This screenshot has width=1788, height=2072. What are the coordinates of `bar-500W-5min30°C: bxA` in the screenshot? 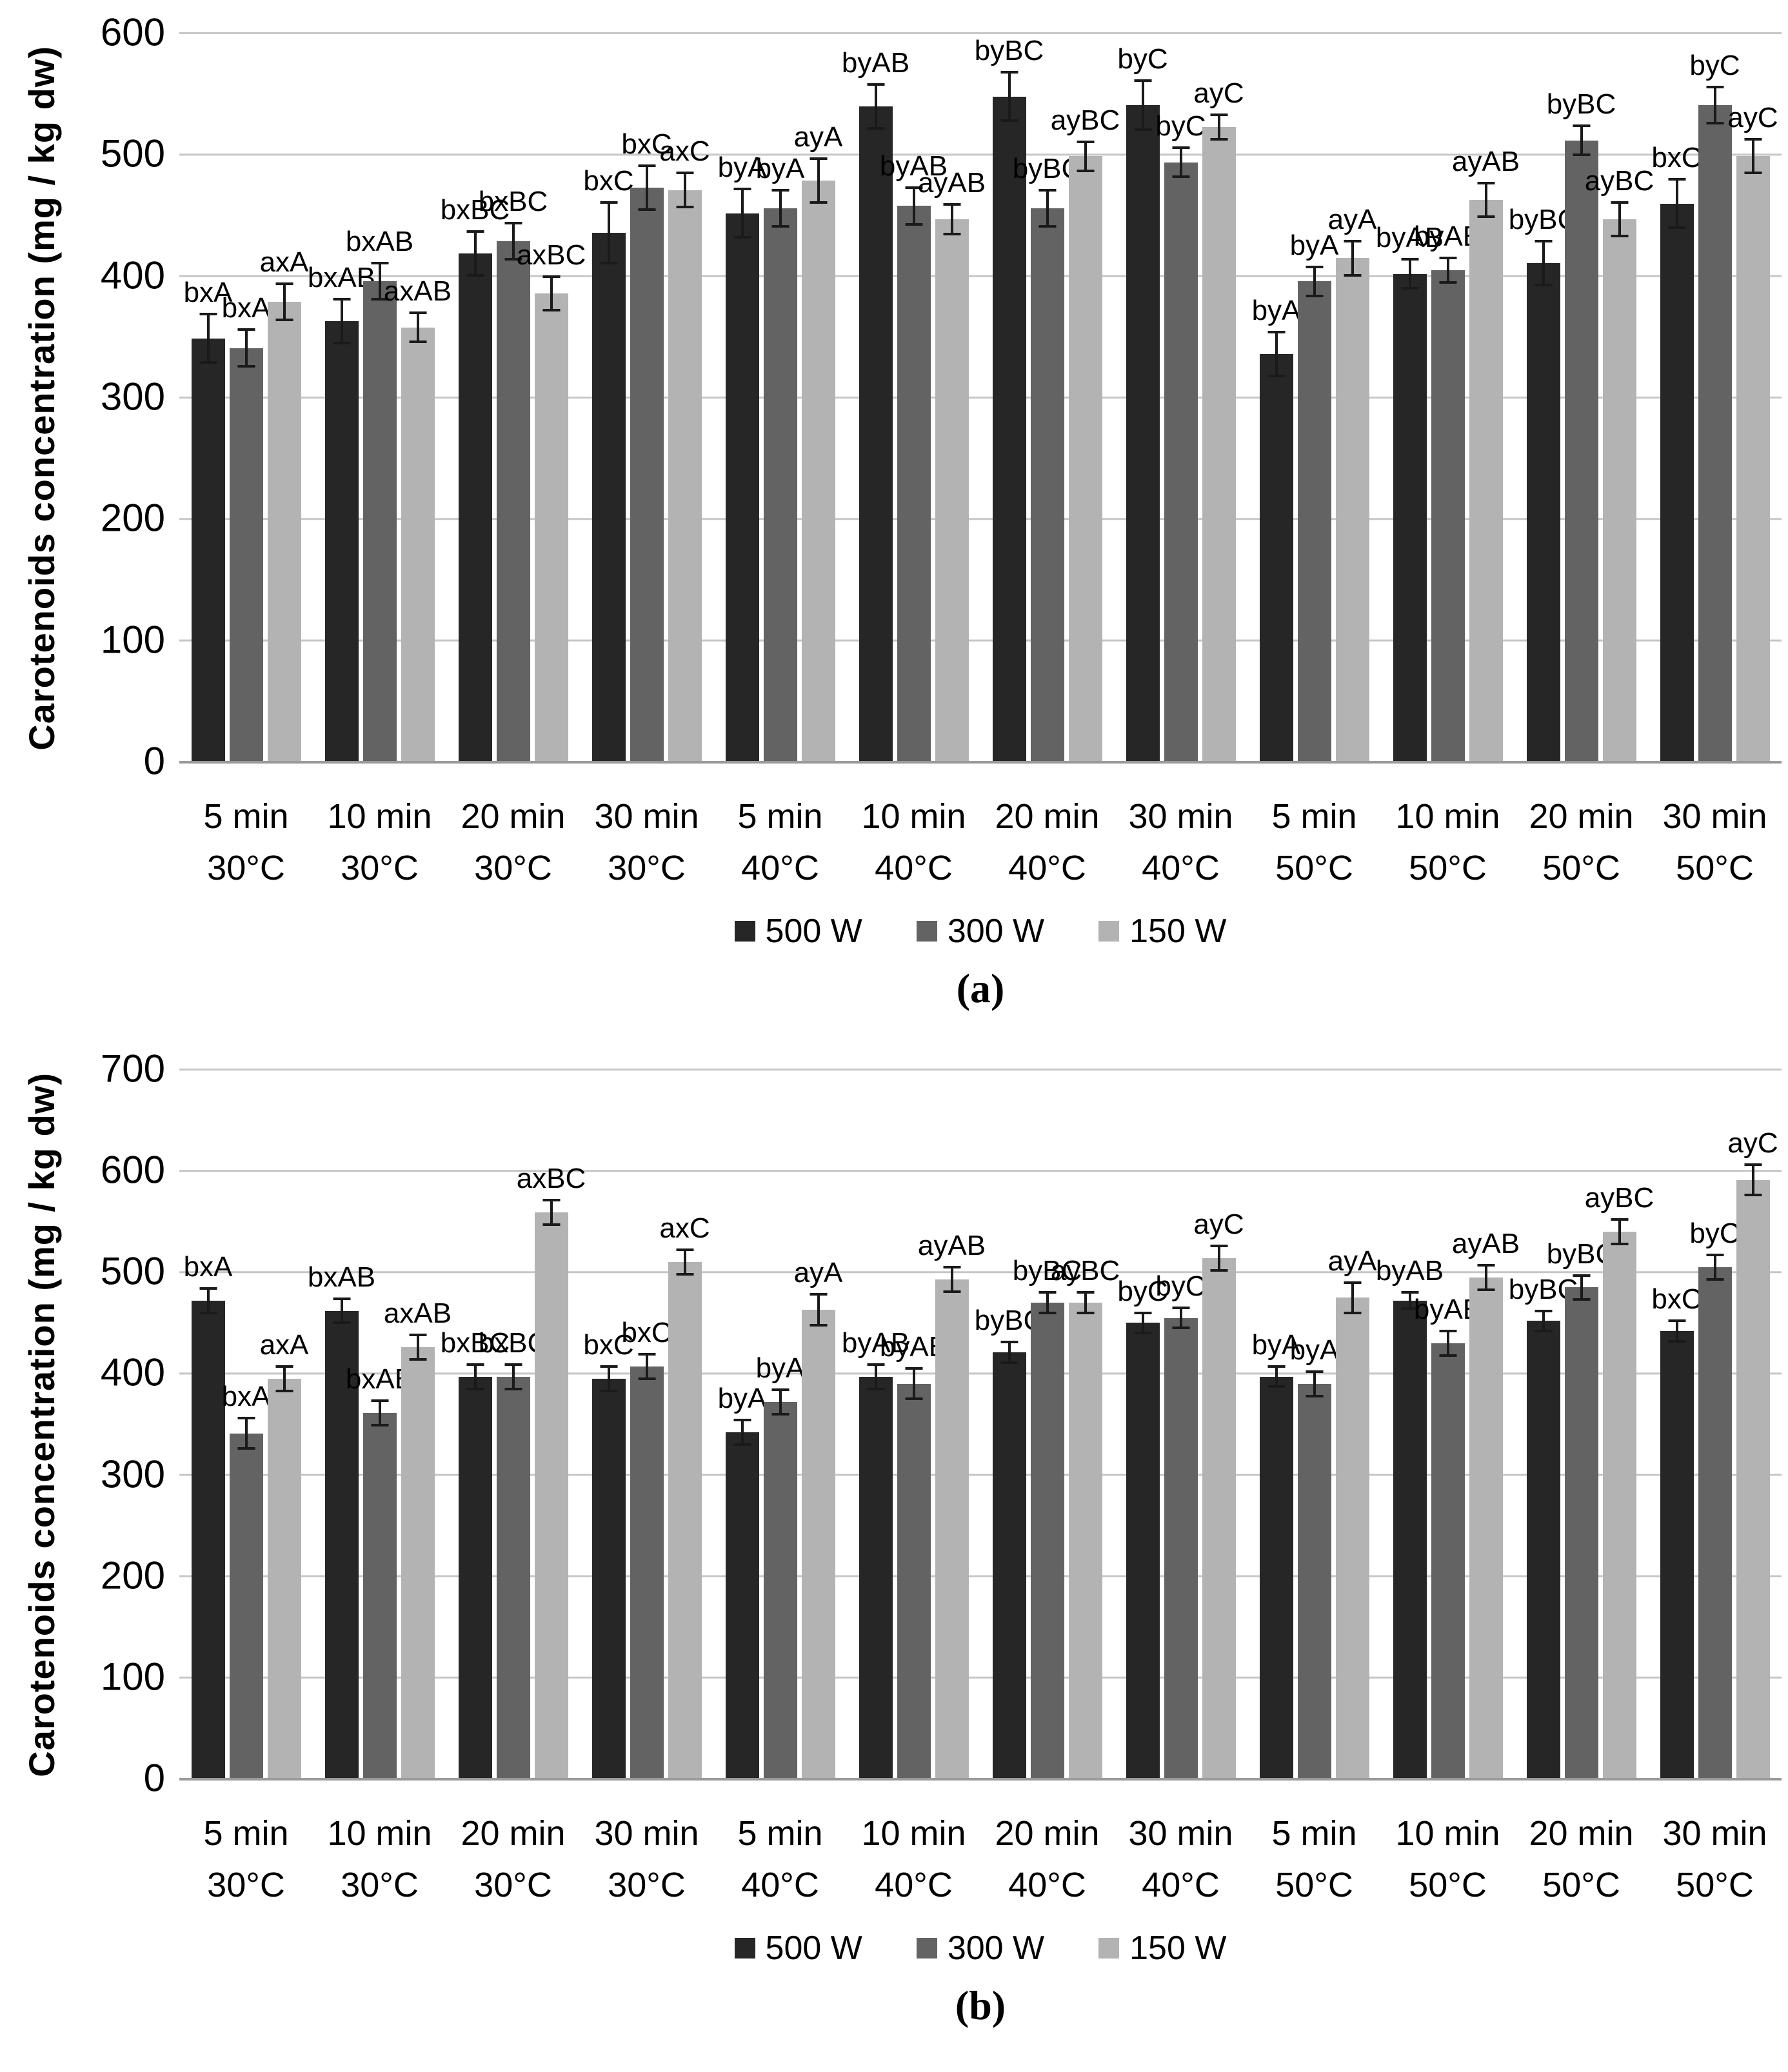 It's located at (208, 519).